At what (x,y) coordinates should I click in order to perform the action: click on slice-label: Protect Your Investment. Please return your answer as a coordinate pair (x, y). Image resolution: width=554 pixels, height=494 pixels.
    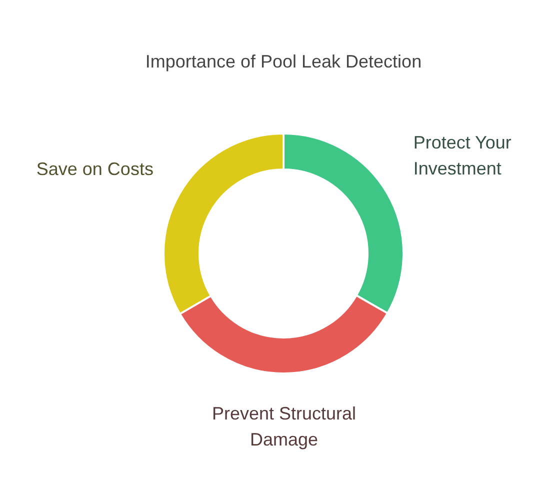
    Looking at the image, I should click on (462, 155).